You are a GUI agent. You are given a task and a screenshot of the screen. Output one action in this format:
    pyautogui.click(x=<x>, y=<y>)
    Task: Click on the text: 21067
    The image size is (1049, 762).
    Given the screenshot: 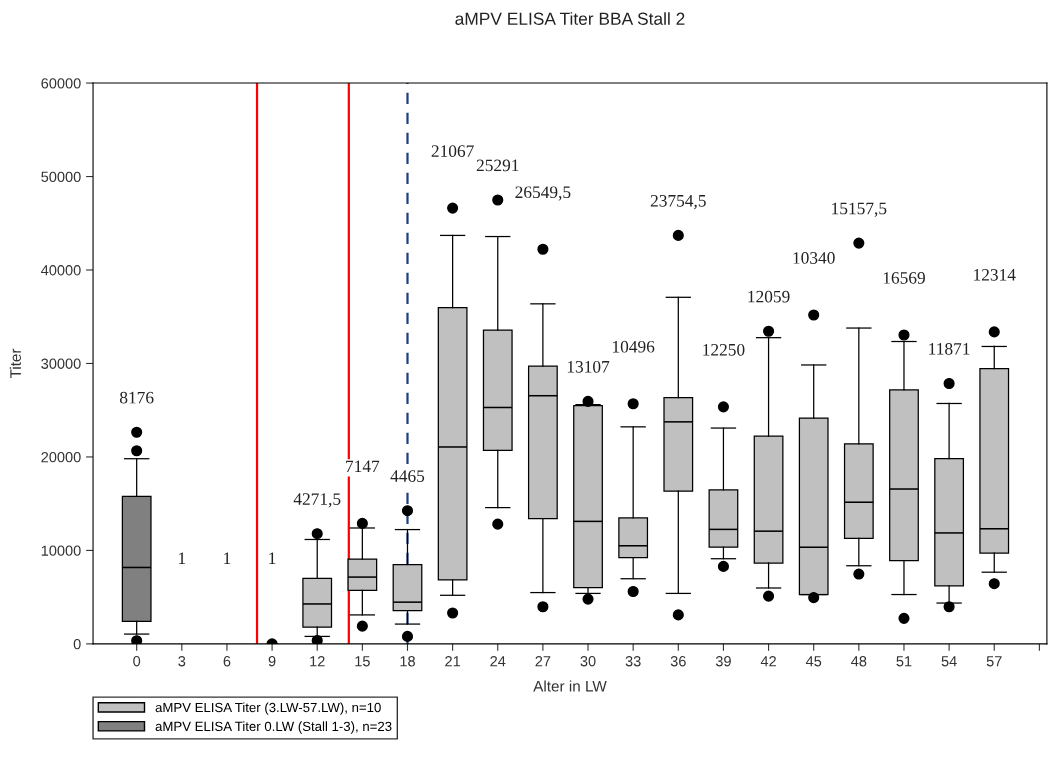 What is the action you would take?
    pyautogui.click(x=452, y=151)
    